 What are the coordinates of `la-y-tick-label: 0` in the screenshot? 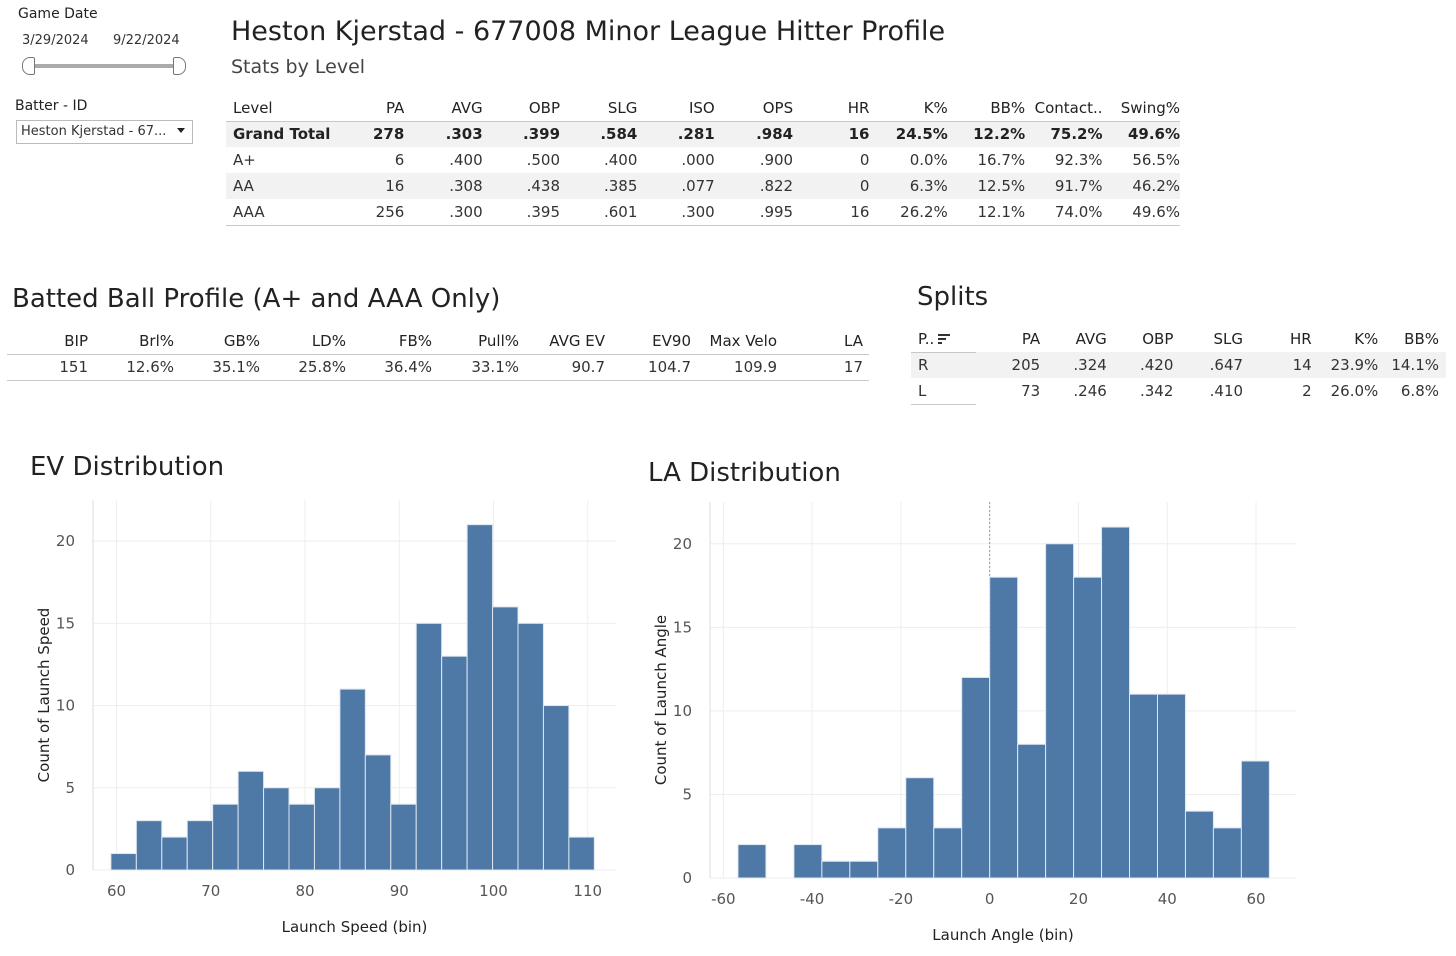 It's located at (687, 878).